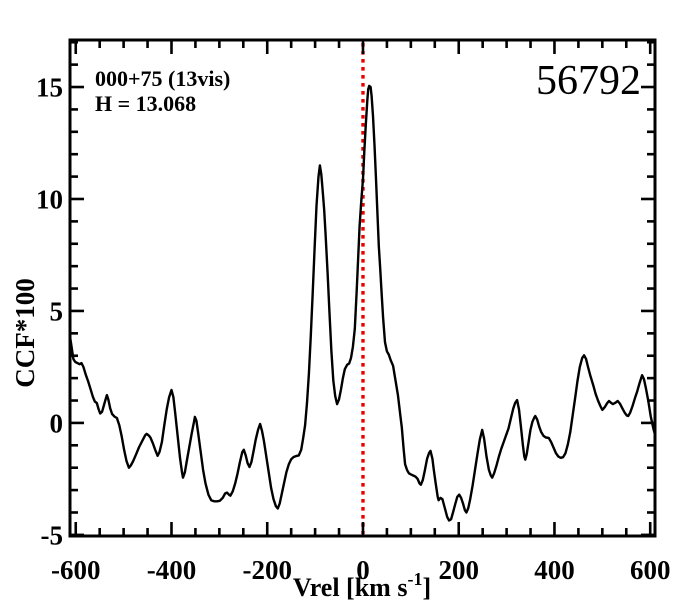 Image resolution: width=675 pixels, height=605 pixels. I want to click on x-tick-label: 600, so click(650, 570).